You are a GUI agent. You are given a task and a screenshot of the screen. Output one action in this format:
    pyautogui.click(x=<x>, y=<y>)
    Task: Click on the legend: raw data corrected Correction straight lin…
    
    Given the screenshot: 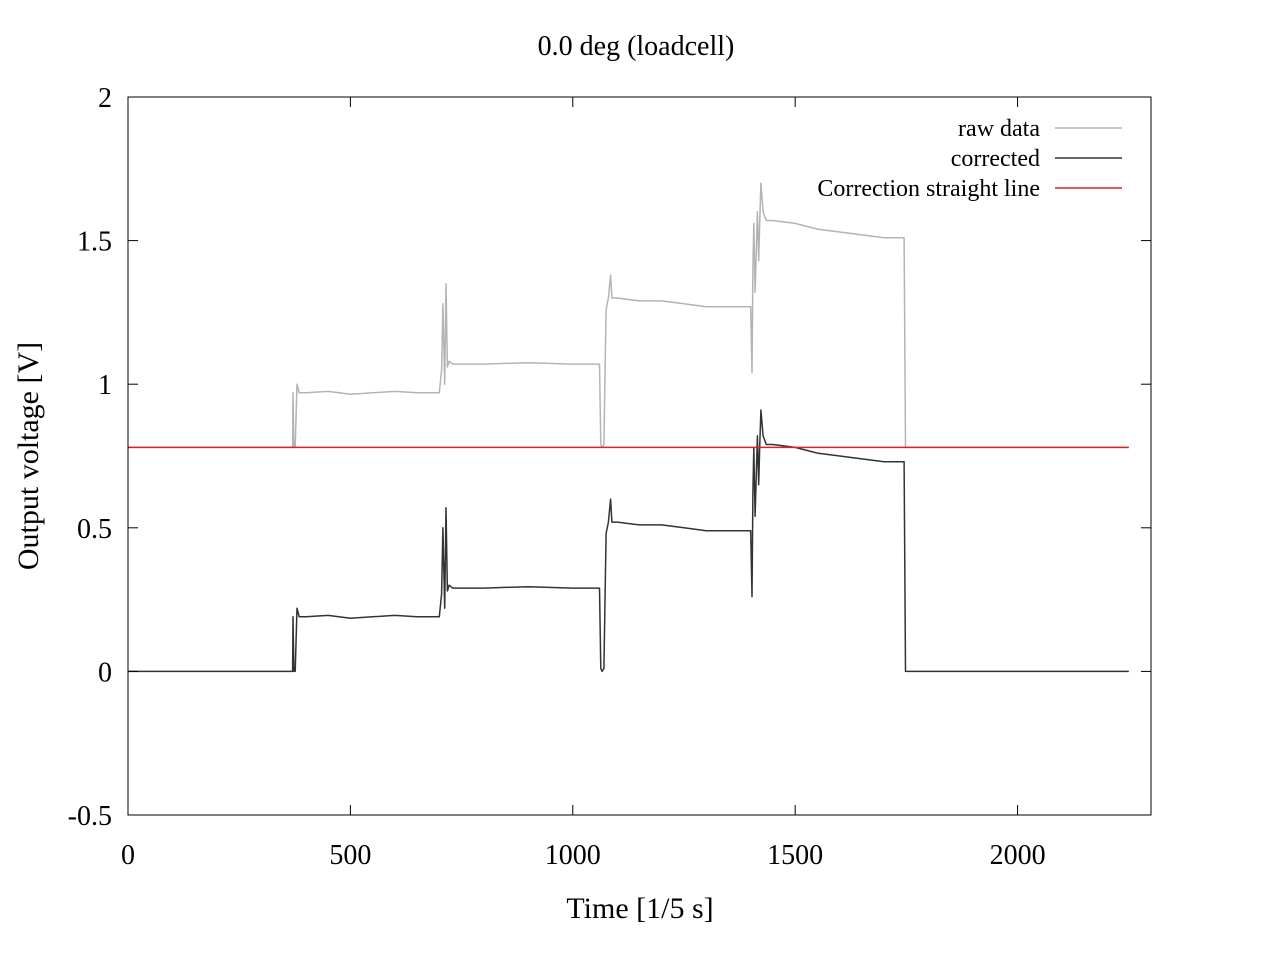 What is the action you would take?
    pyautogui.click(x=969, y=159)
    